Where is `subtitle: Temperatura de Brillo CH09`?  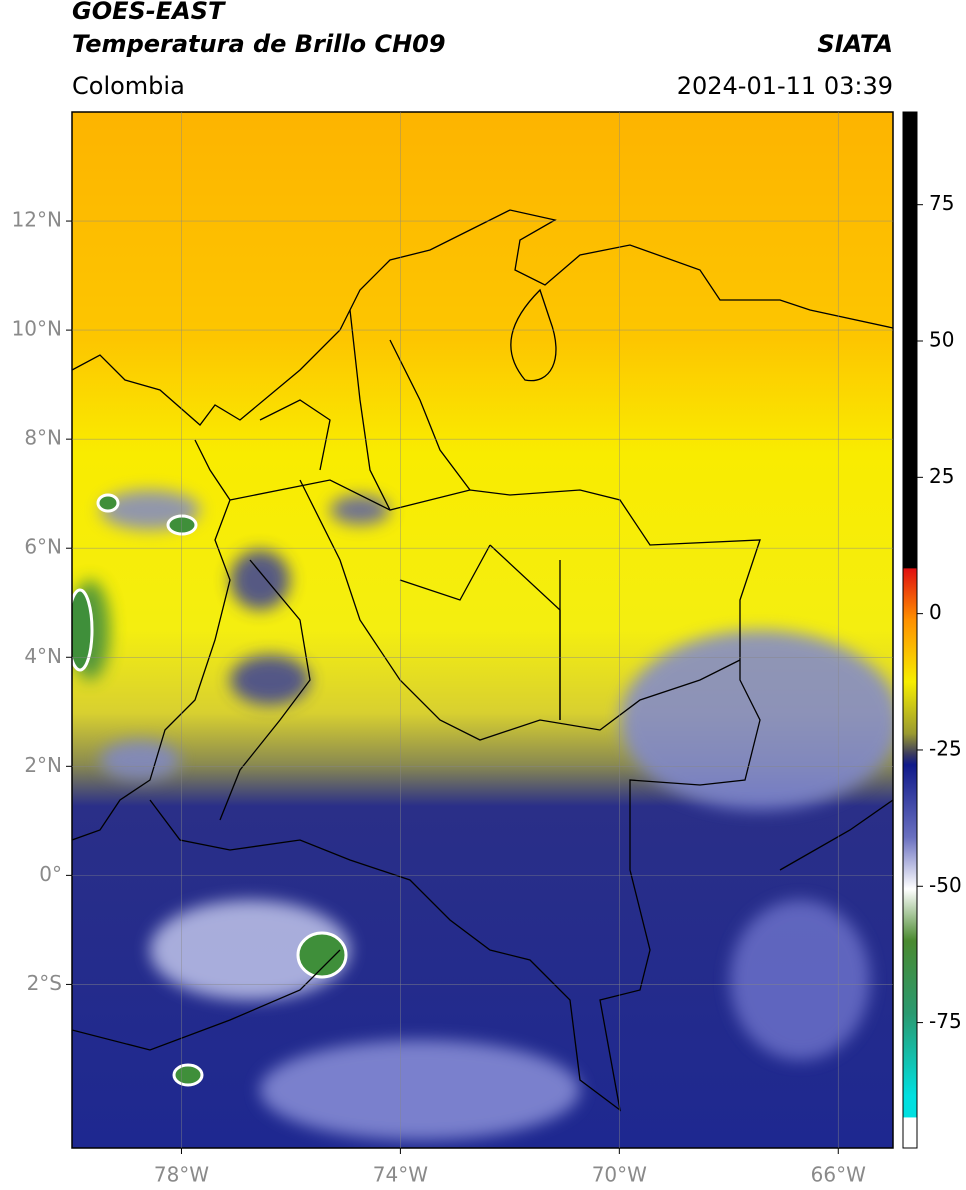 subtitle: Temperatura de Brillo CH09 is located at coordinates (259, 44).